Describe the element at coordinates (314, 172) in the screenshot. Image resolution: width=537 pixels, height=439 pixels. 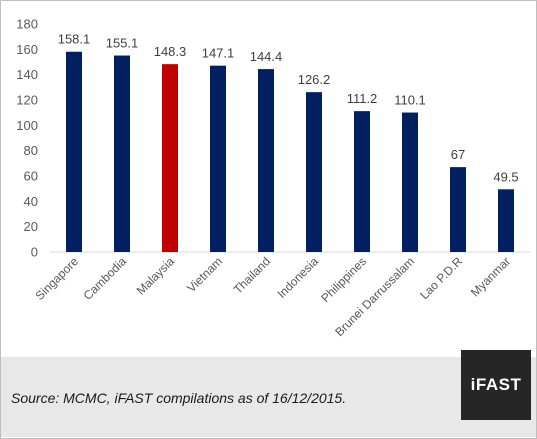
I see `bar-indonesia` at that location.